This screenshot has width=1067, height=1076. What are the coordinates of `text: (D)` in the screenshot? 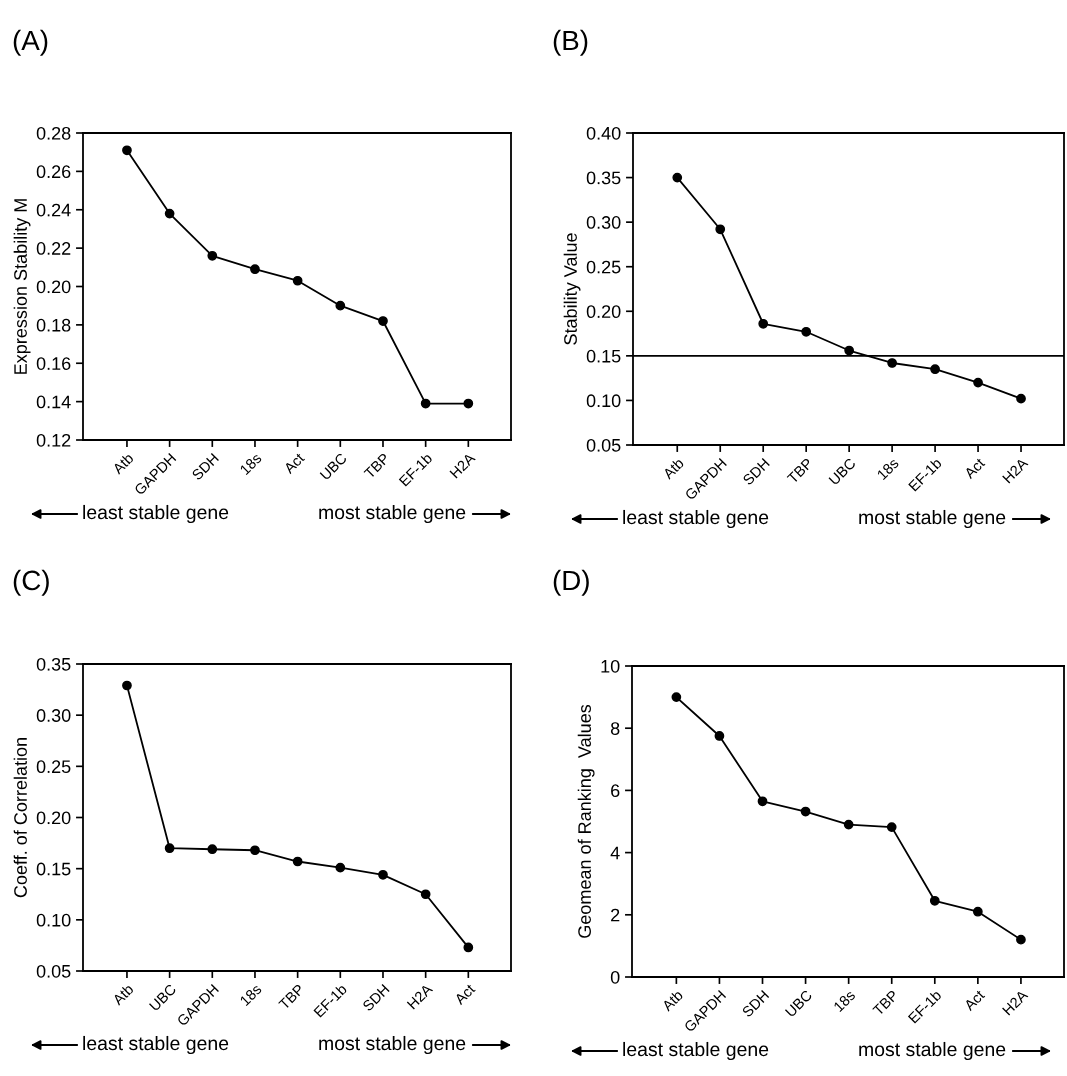 It's located at (571, 582).